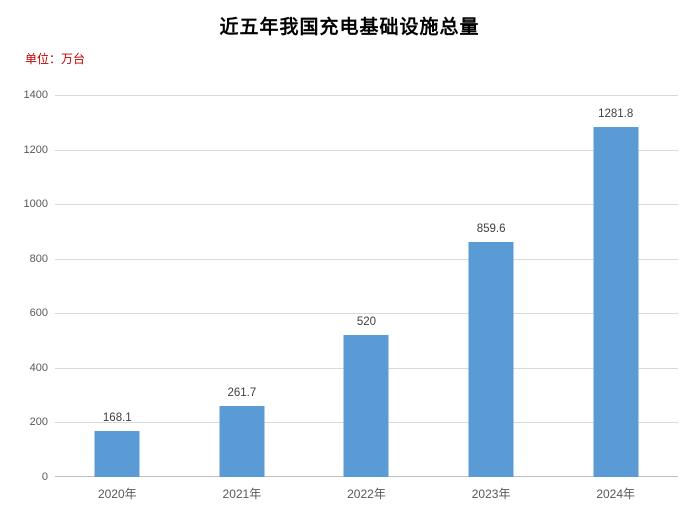 Image resolution: width=699 pixels, height=526 pixels. I want to click on x-axis-tick-label: 2022年, so click(366, 494).